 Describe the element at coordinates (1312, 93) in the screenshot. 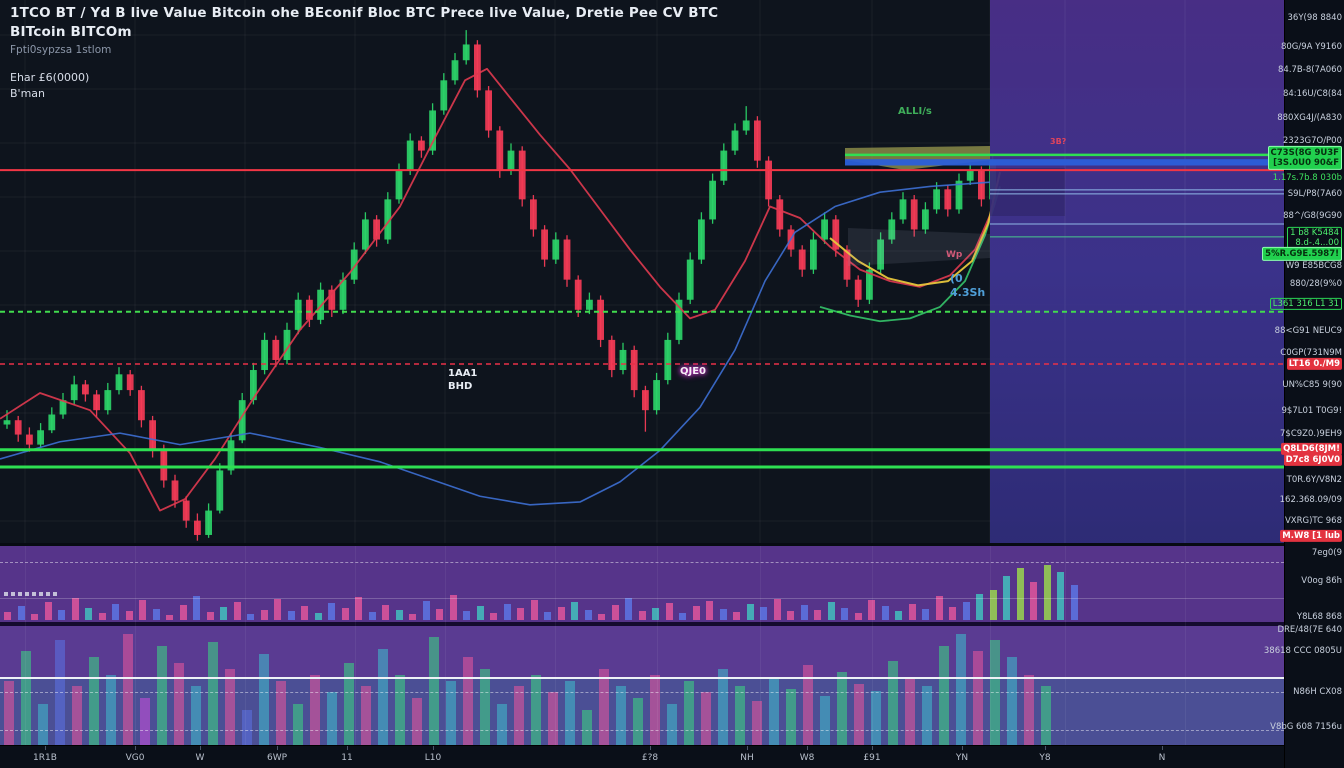

I see `price-axis-label: 84:16U/C8(84` at that location.